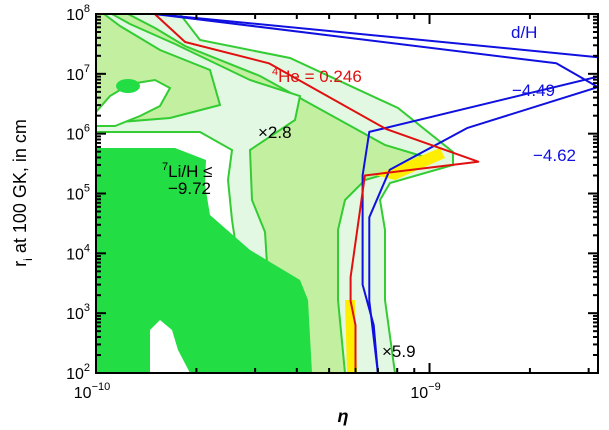 The width and height of the screenshot is (609, 430). Describe the element at coordinates (165, 167) in the screenshot. I see `li-label-sup: 7` at that location.